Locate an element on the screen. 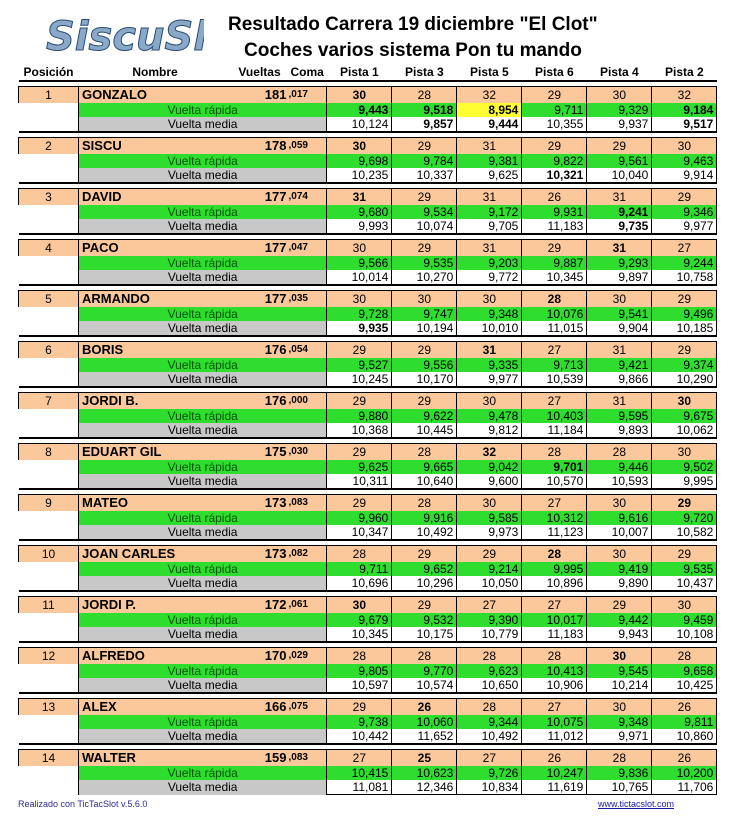 This screenshot has width=748, height=831. avg-lap-cell: 10,214 is located at coordinates (619, 686).